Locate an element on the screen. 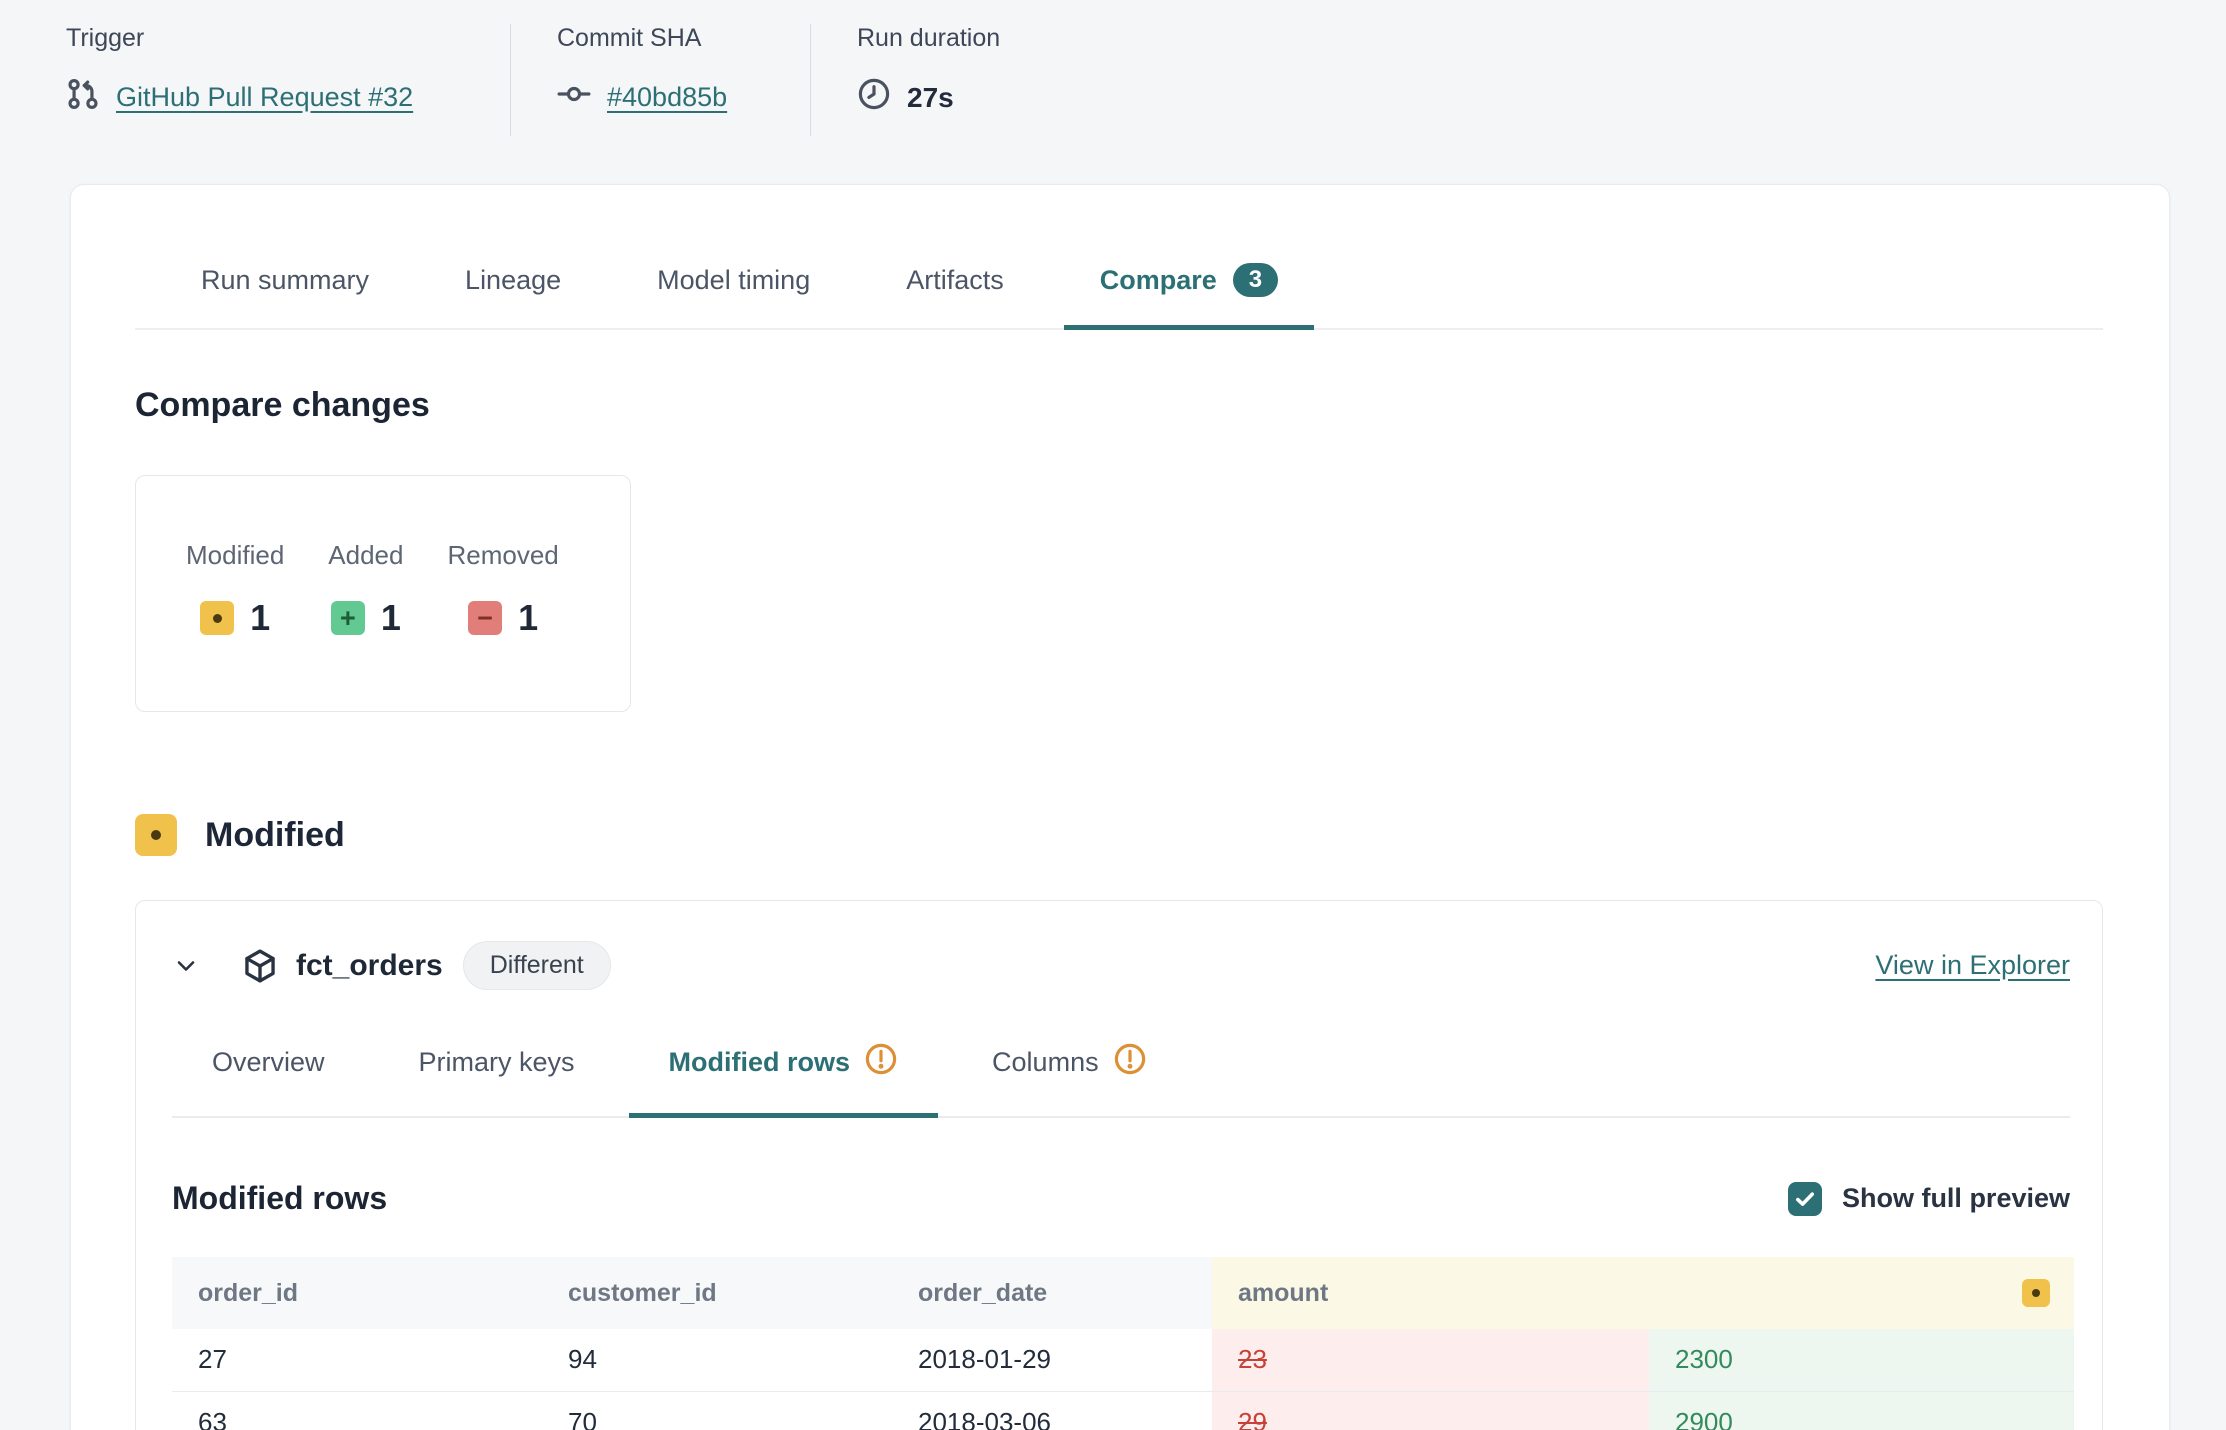 Image resolution: width=2226 pixels, height=1430 pixels. model-name: fct_orders is located at coordinates (369, 965).